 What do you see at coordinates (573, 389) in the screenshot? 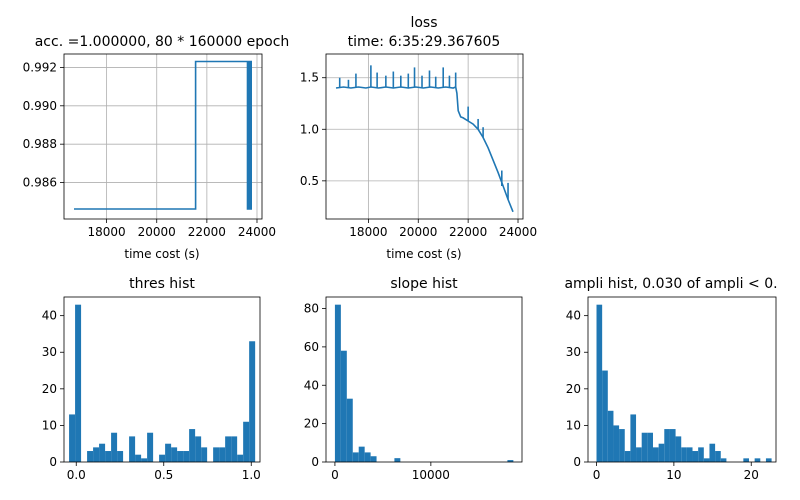
I see `ampli_hist-ytick-label-2: 20` at bounding box center [573, 389].